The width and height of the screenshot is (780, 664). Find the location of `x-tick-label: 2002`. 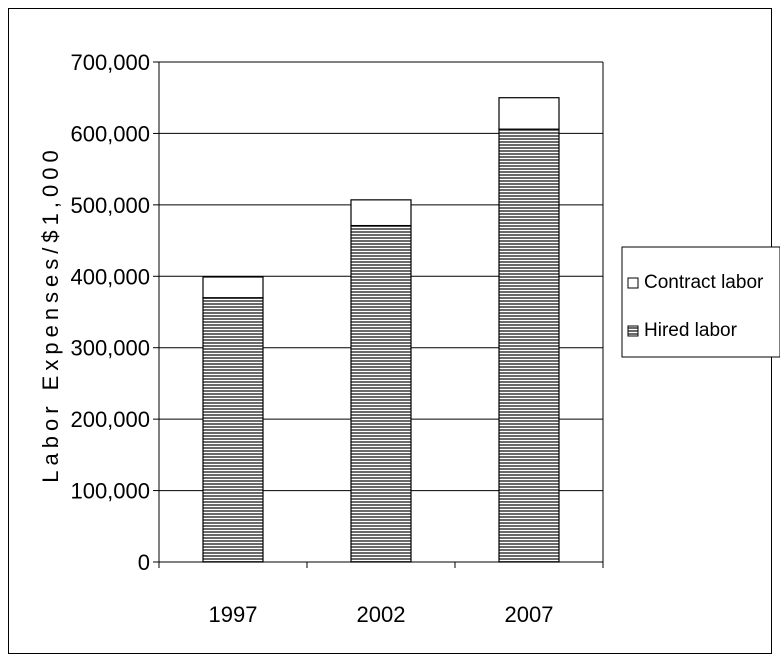

x-tick-label: 2002 is located at coordinates (381, 614).